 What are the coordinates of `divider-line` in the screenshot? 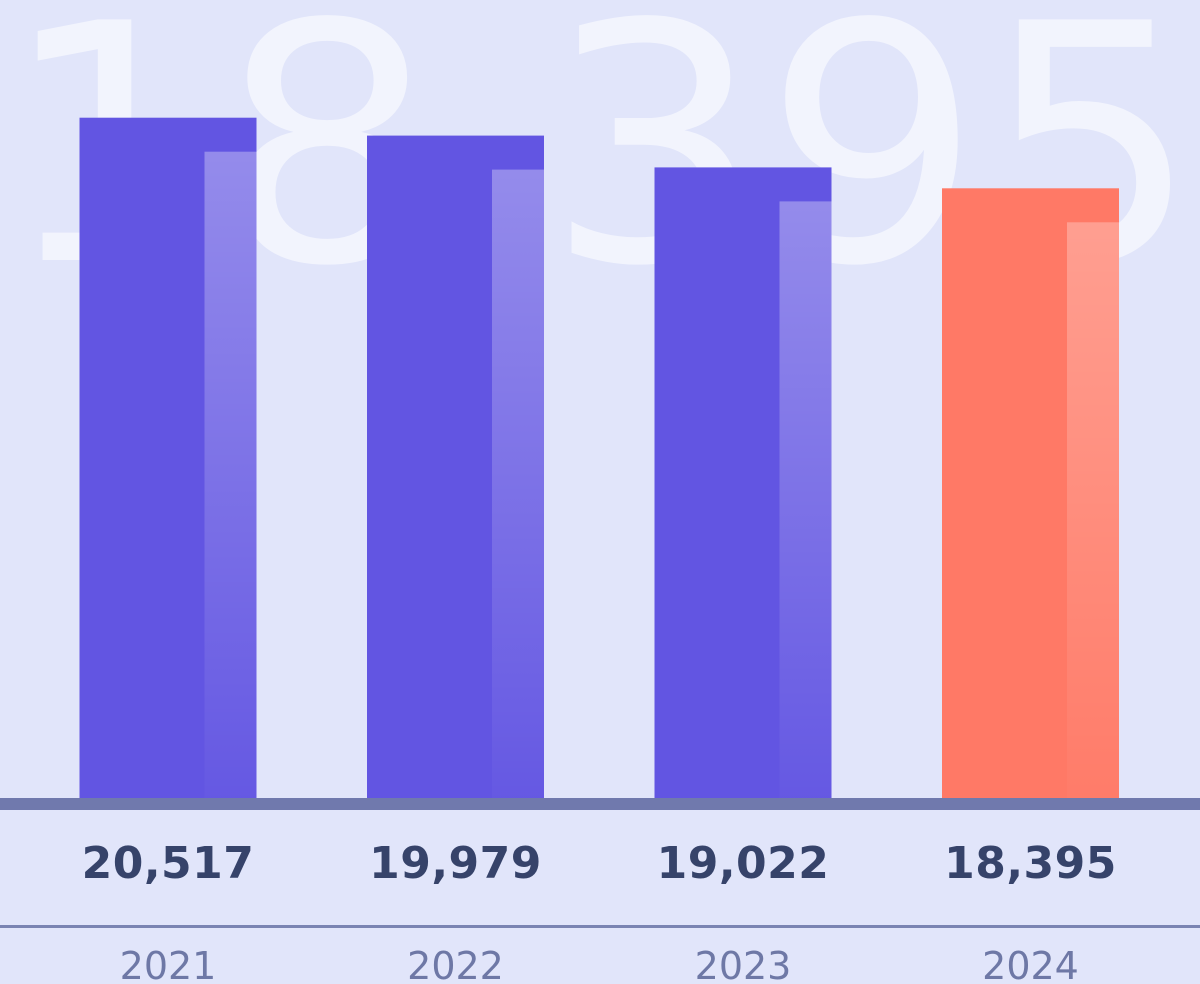 It's located at (600, 926).